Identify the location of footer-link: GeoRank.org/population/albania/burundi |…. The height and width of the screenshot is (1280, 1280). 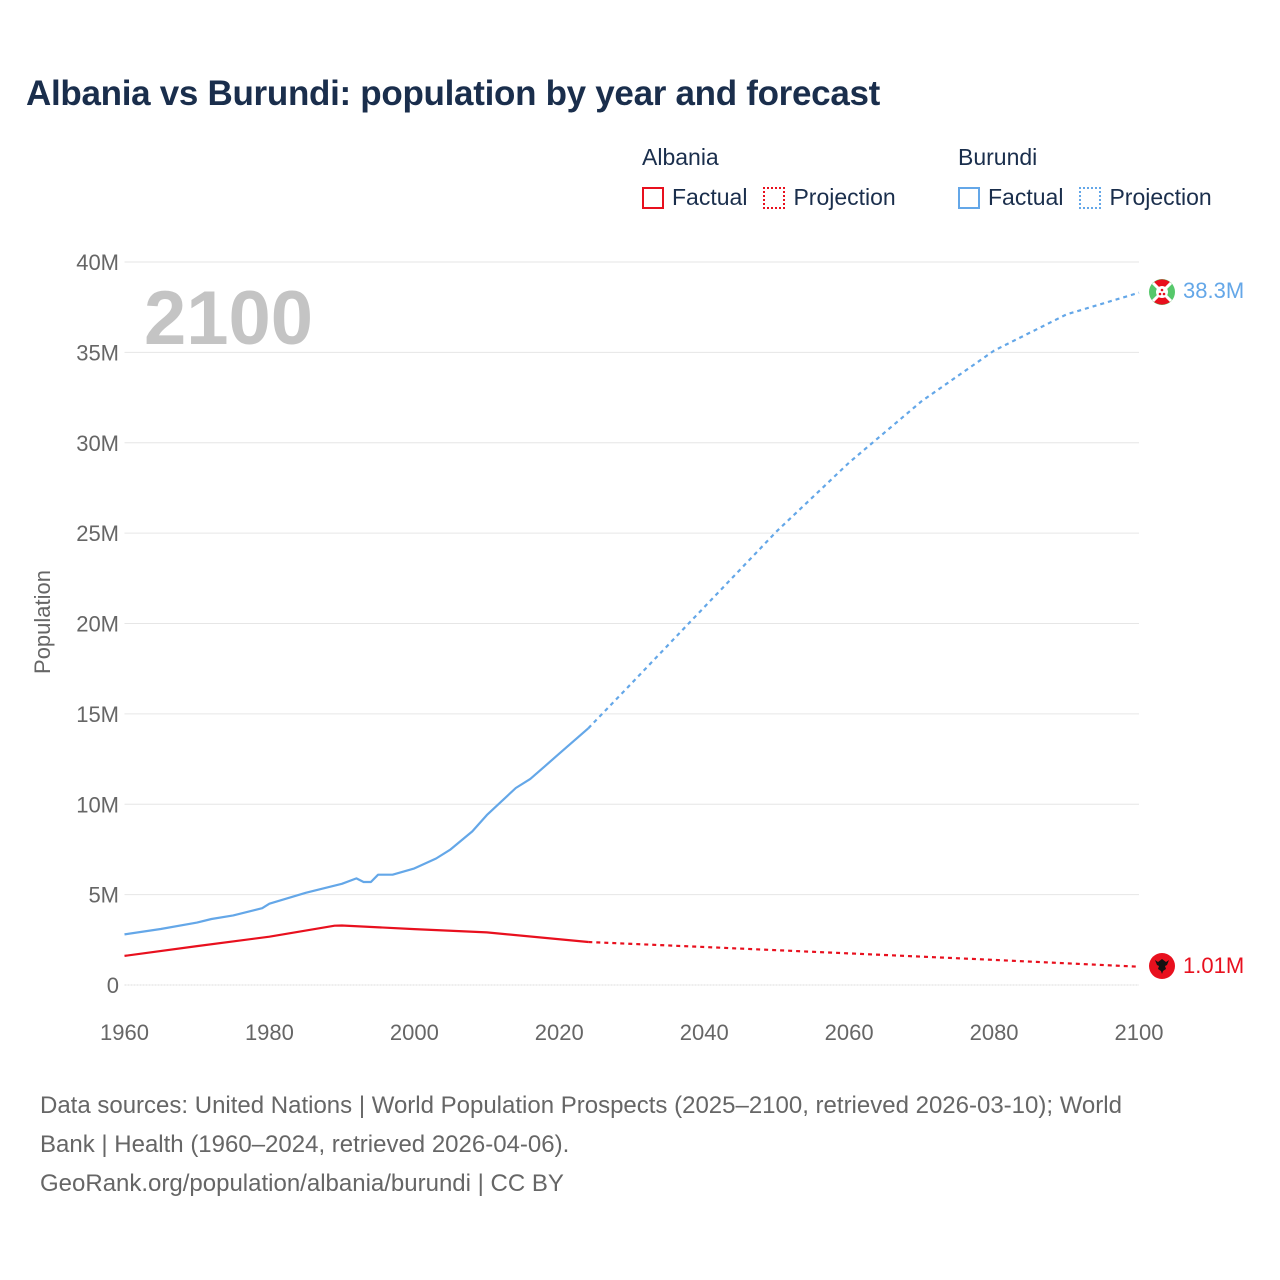
(302, 1183).